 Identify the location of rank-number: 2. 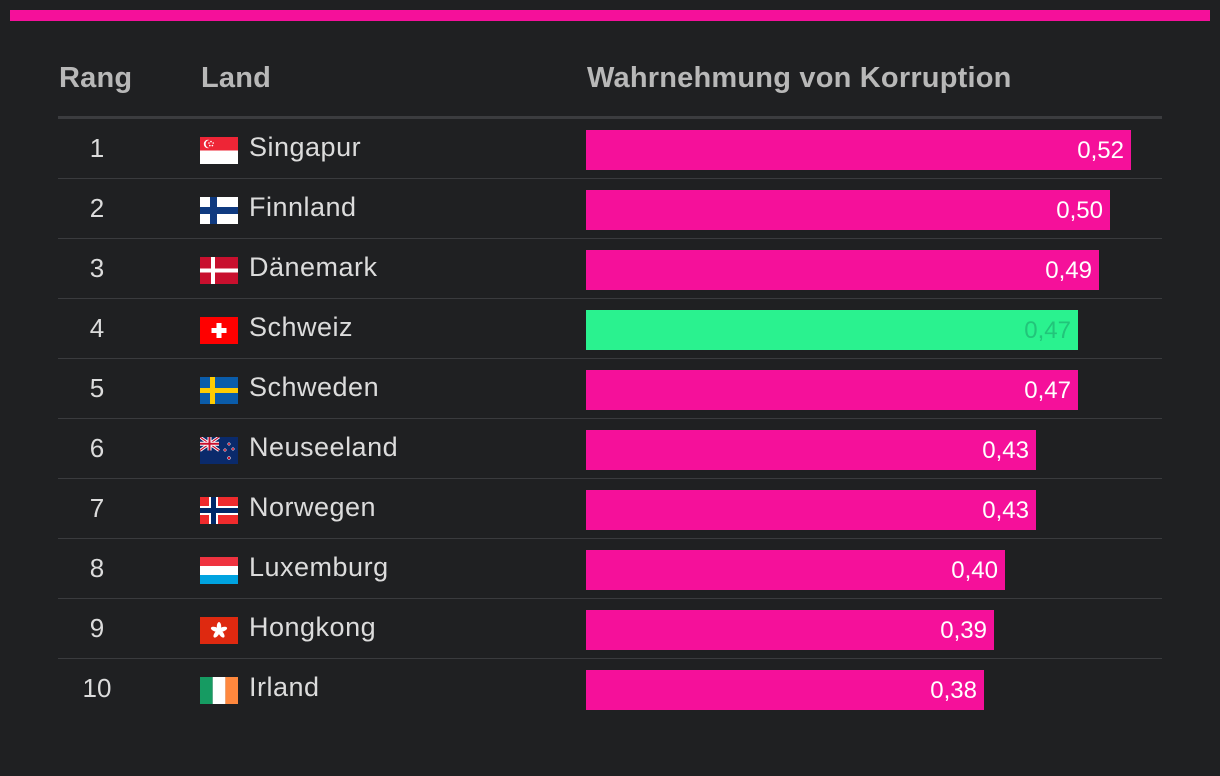
(97, 208).